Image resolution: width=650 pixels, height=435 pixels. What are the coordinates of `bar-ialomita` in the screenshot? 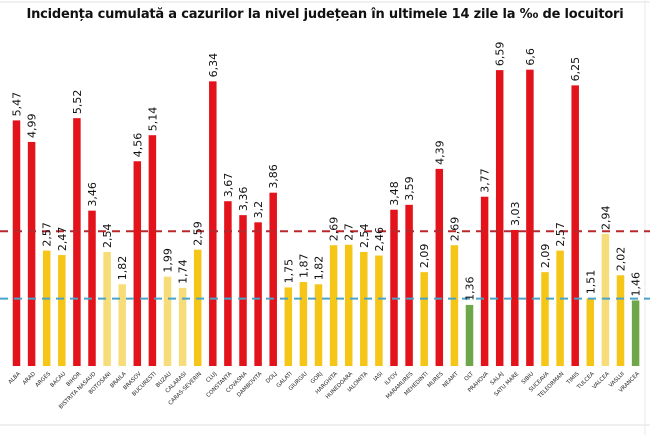 It's located at (364, 308).